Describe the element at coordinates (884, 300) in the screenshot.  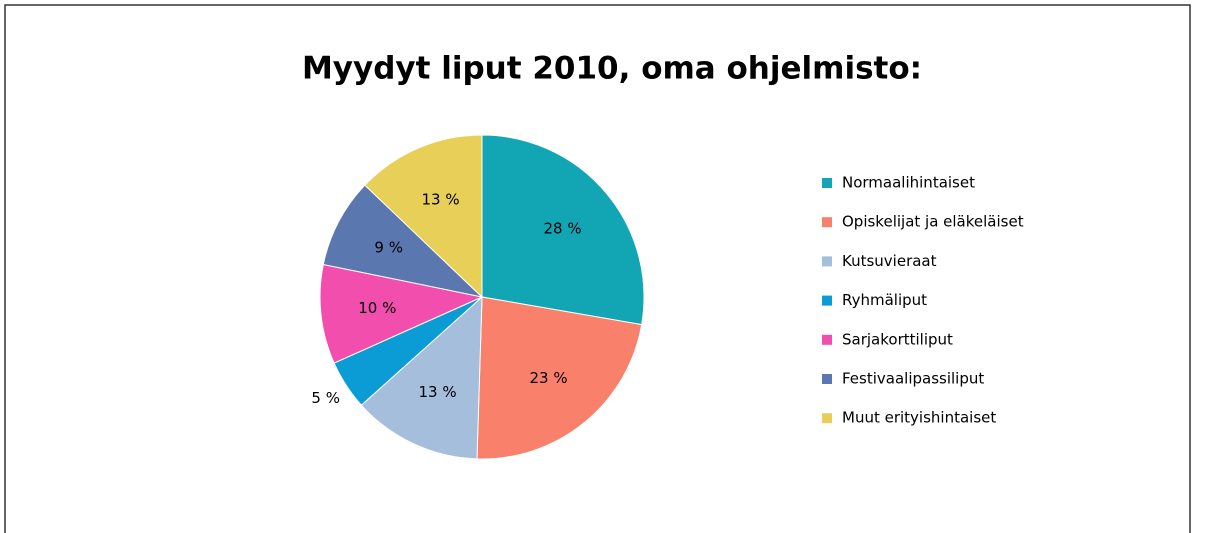
I see `legend-label: Ryhmäliput` at that location.